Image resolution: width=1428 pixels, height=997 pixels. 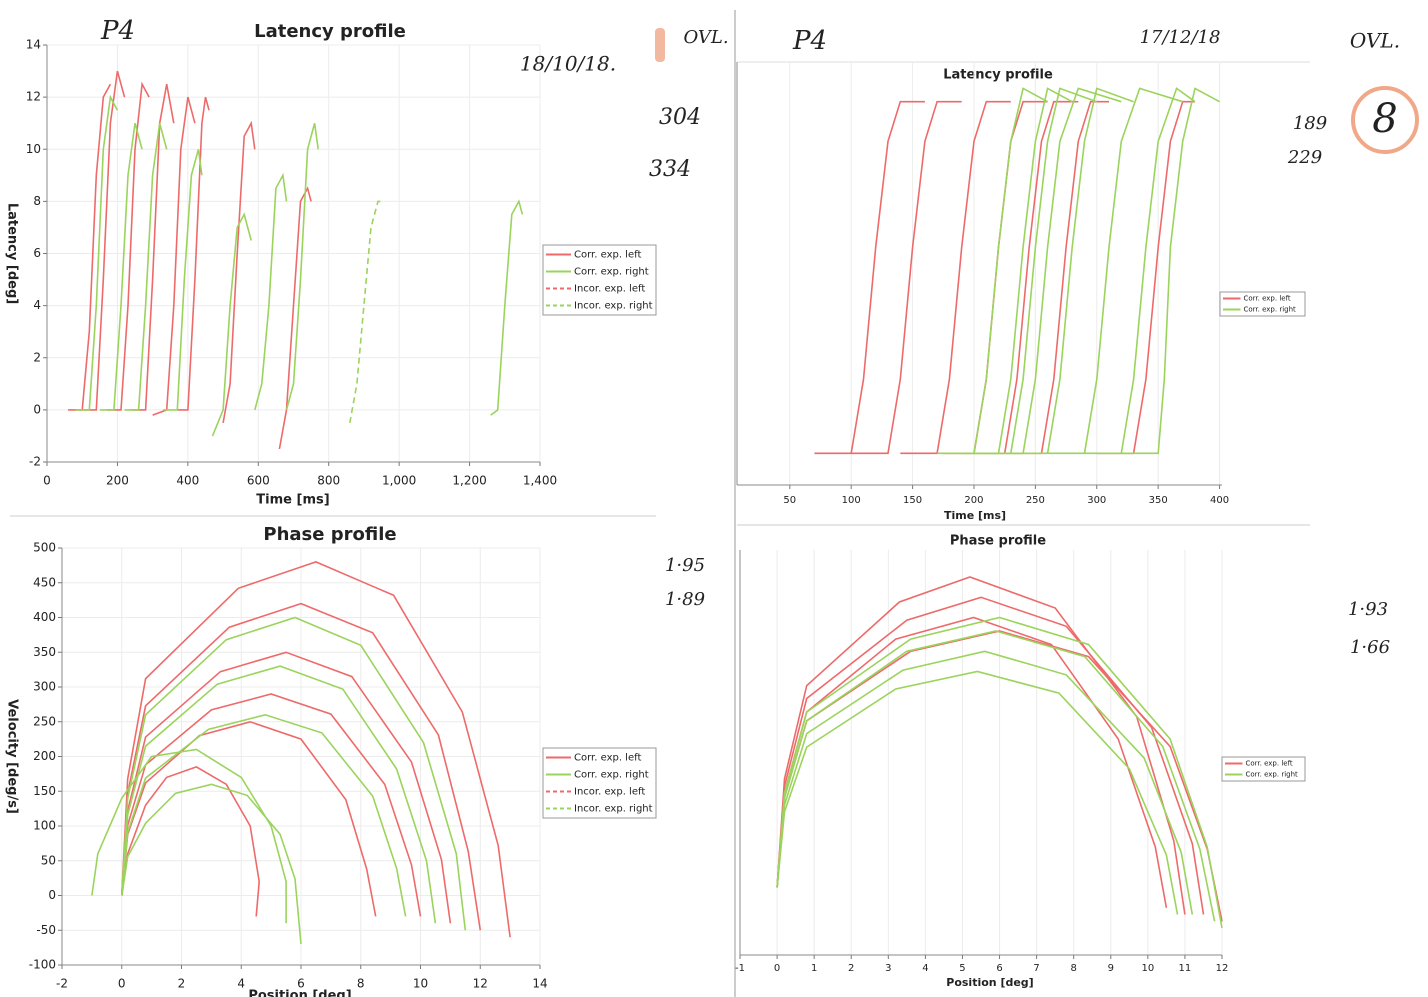 I want to click on handwritten-note: 304, so click(x=680, y=117).